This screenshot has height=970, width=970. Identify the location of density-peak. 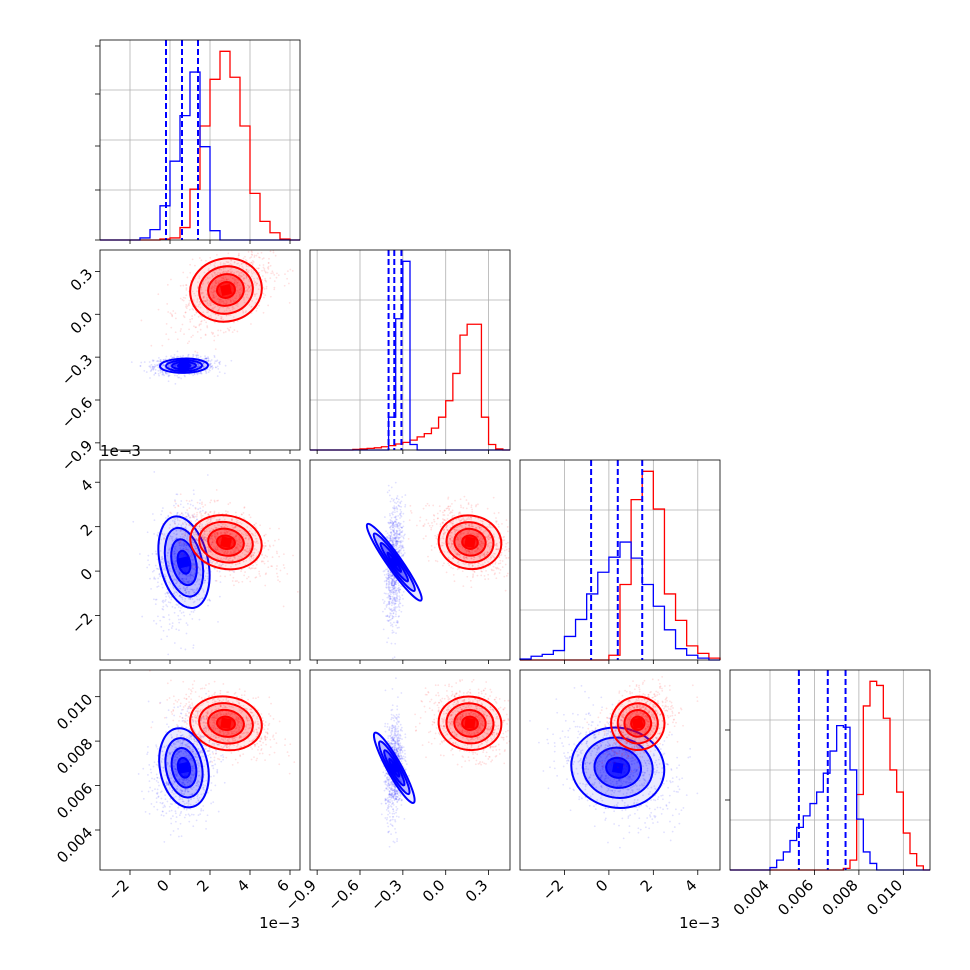
(226, 542).